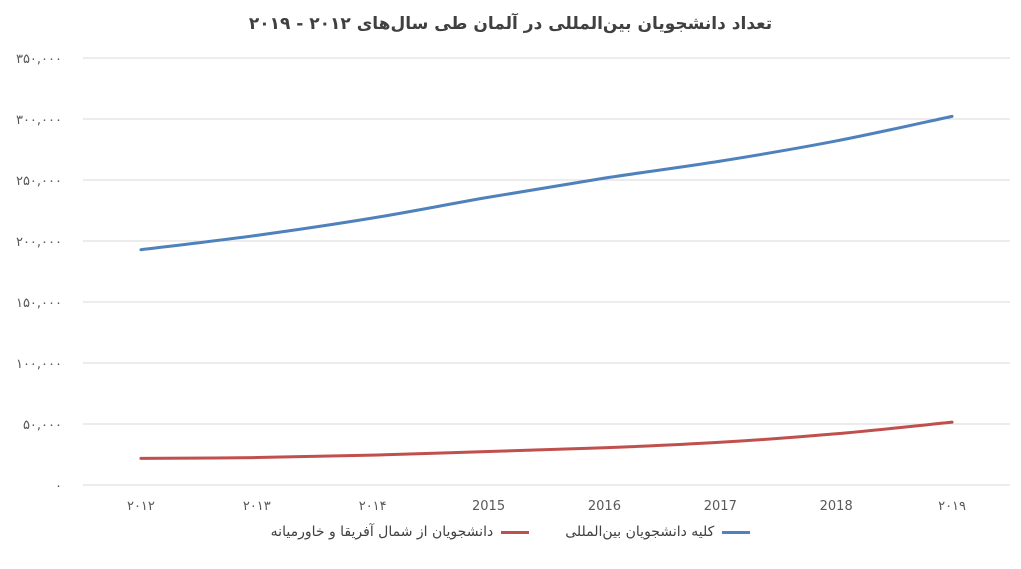 This screenshot has width=1021, height=569. I want to click on y-tick-label: ۲۰۰,۰۰۰, so click(39, 242).